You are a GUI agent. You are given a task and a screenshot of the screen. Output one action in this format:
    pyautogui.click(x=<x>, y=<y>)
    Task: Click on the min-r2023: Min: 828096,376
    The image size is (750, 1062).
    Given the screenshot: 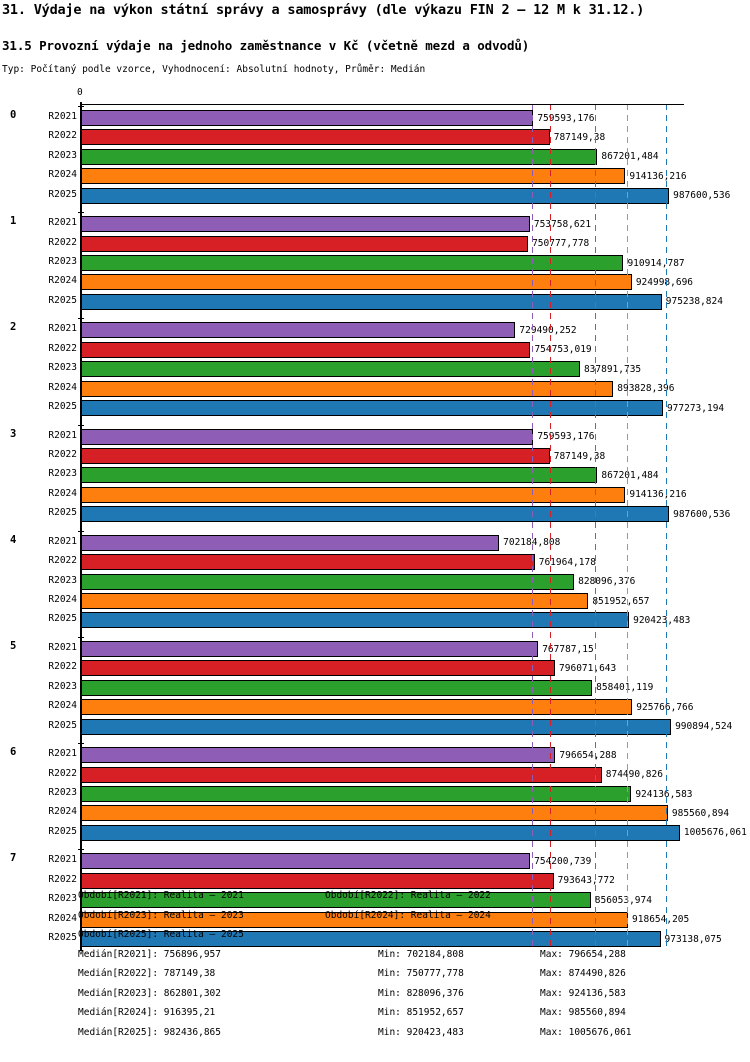 What is the action you would take?
    pyautogui.click(x=421, y=993)
    